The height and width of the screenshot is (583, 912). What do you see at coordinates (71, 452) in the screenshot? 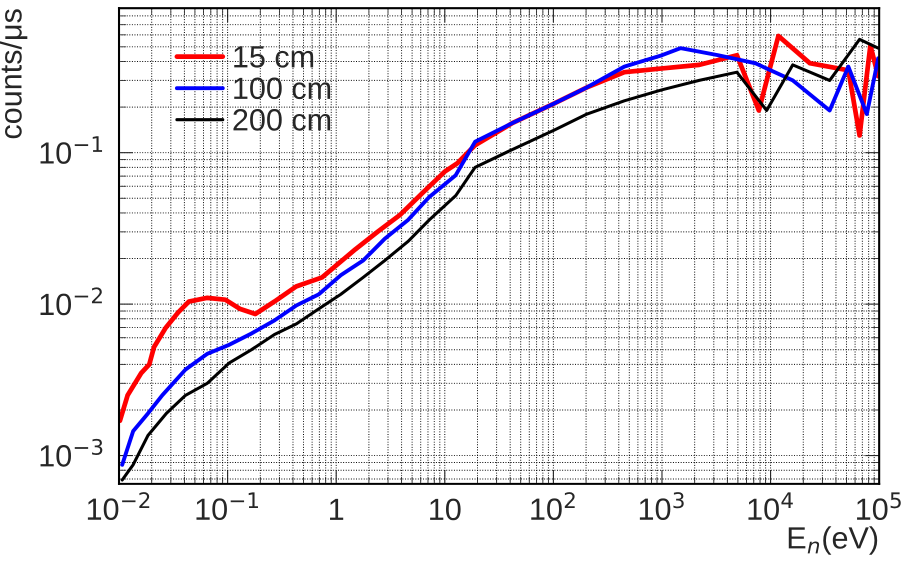
I see `y-tick-label: 10$^{−3}$` at bounding box center [71, 452].